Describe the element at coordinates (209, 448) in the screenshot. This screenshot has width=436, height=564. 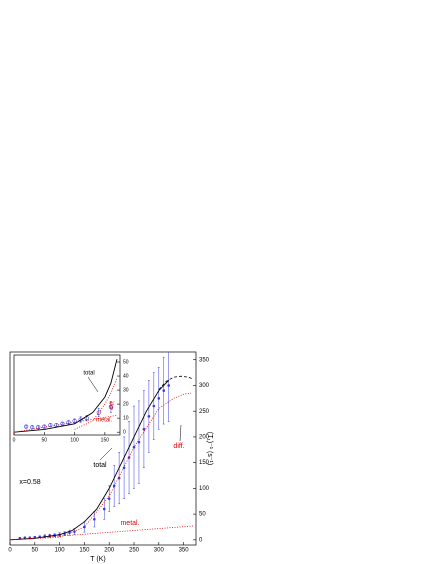
I see `y-axis-label: (T₁)⁻¹ (s⁻¹)` at that location.